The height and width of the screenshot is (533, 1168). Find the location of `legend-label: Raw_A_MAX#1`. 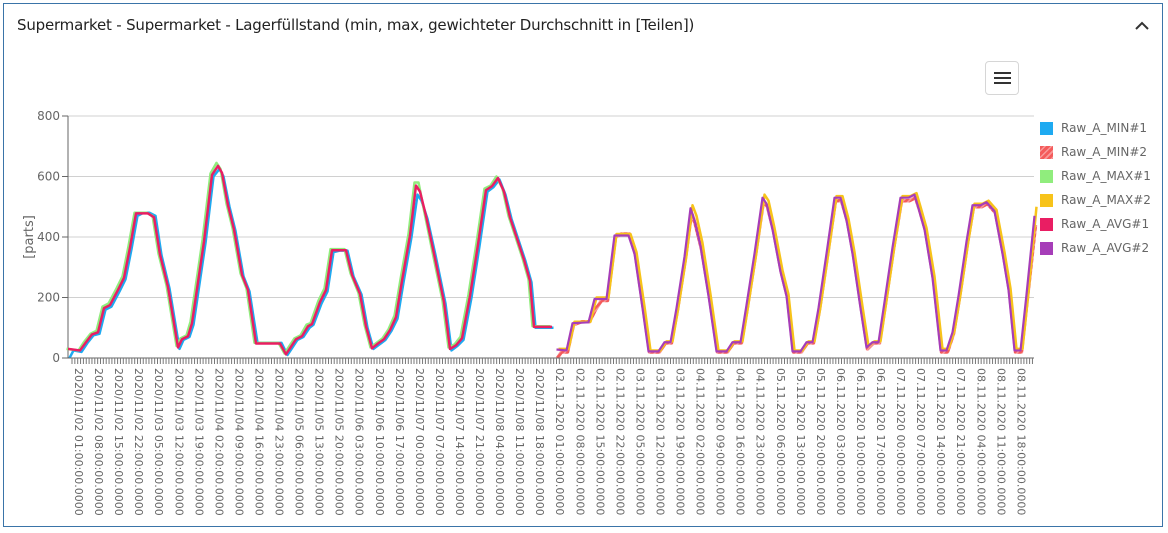

legend-label: Raw_A_MAX#1 is located at coordinates (1106, 176).